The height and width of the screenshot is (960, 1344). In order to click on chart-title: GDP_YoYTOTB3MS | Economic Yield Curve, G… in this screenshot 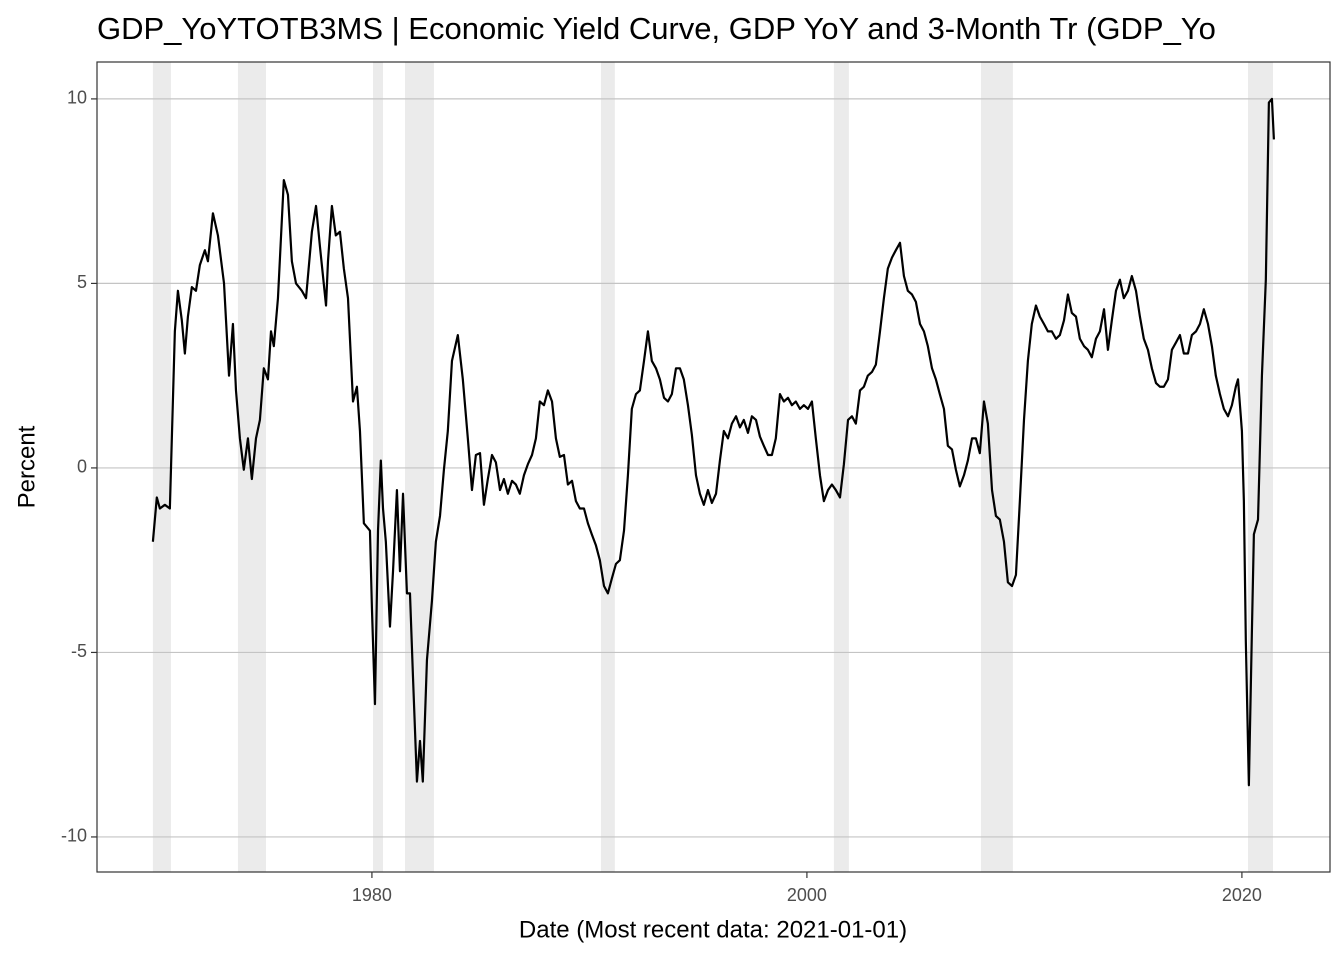, I will do `click(656, 28)`.